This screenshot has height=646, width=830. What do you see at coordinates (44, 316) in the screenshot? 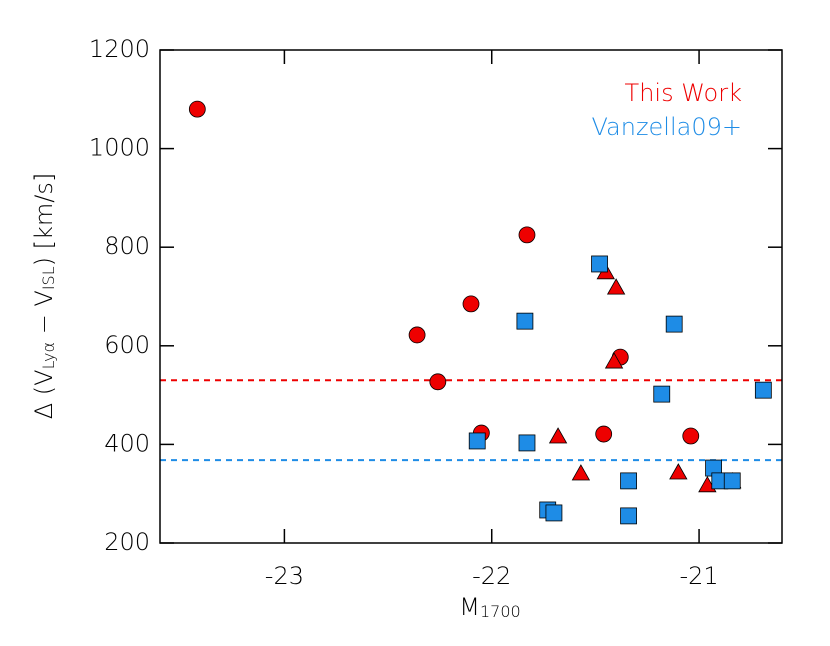
I see `y-label-part: − V` at bounding box center [44, 316].